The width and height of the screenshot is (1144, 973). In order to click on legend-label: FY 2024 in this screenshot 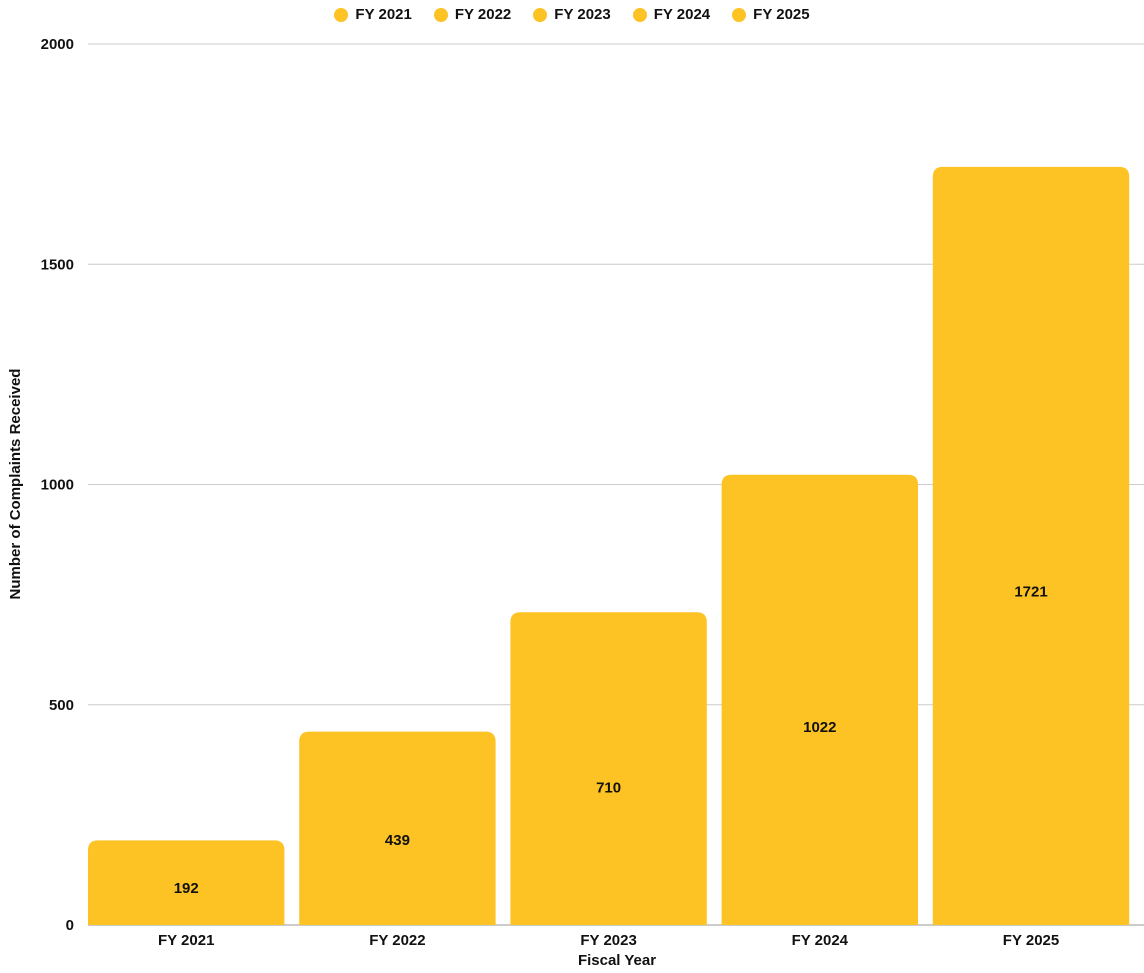, I will do `click(682, 14)`.